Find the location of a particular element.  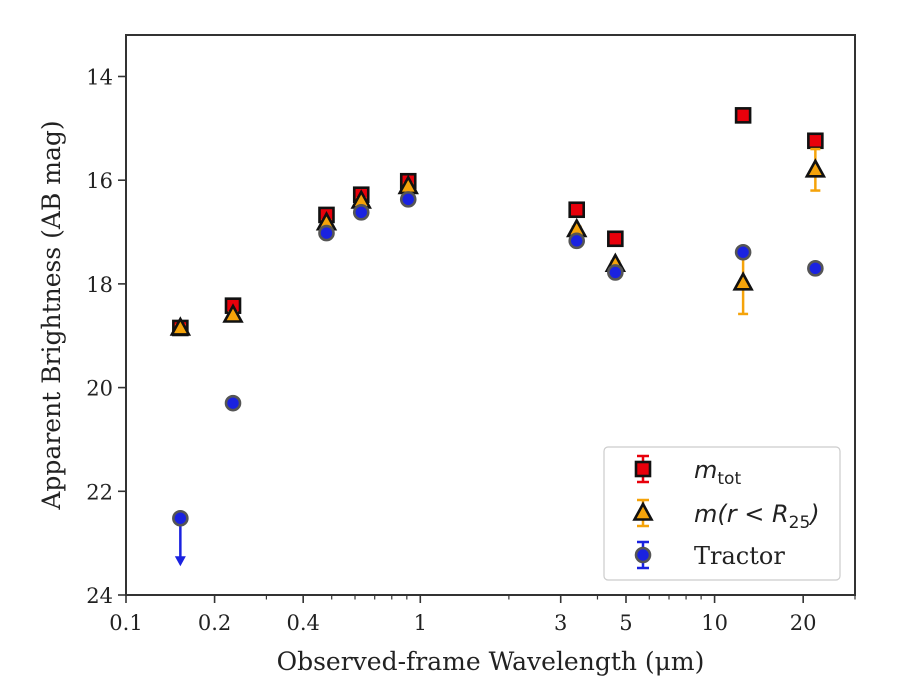

y-tick-label: 18 is located at coordinates (99, 285).